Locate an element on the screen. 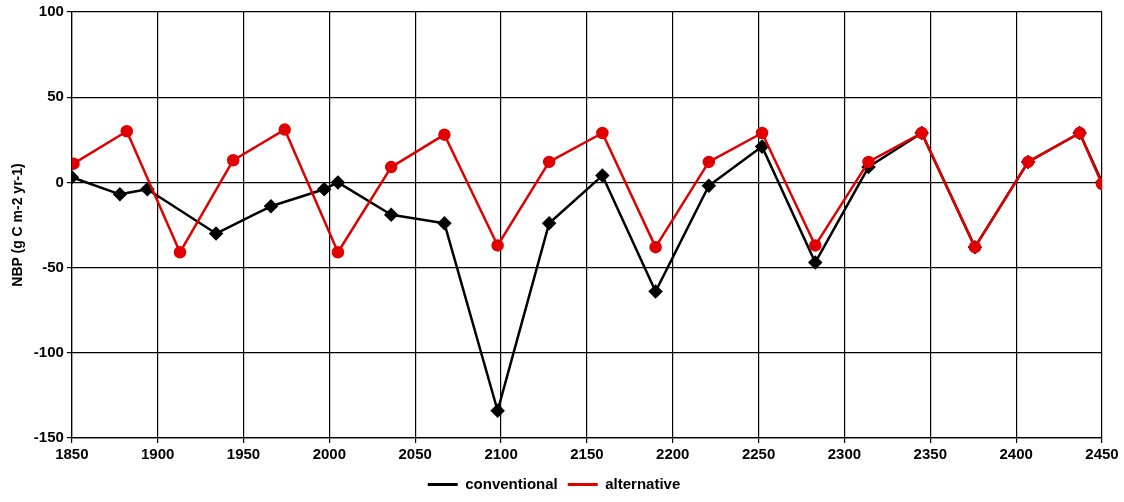 This screenshot has width=1124, height=502. y-tick-label: 50 is located at coordinates (55, 96).